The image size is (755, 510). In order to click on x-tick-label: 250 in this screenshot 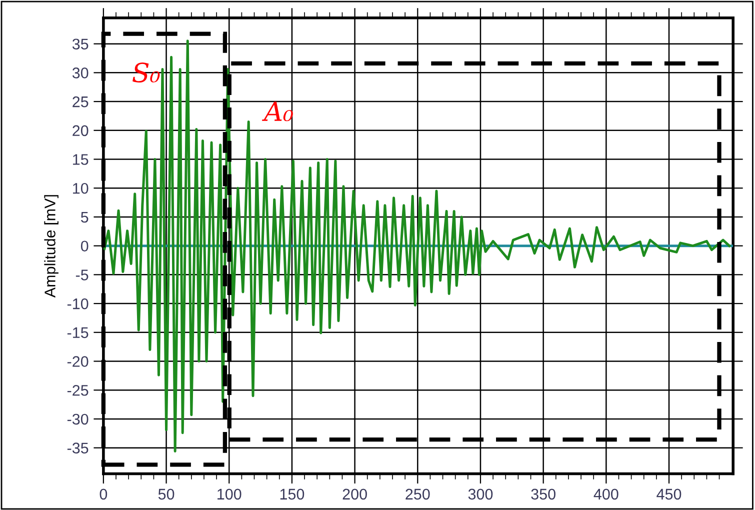, I will do `click(418, 494)`.